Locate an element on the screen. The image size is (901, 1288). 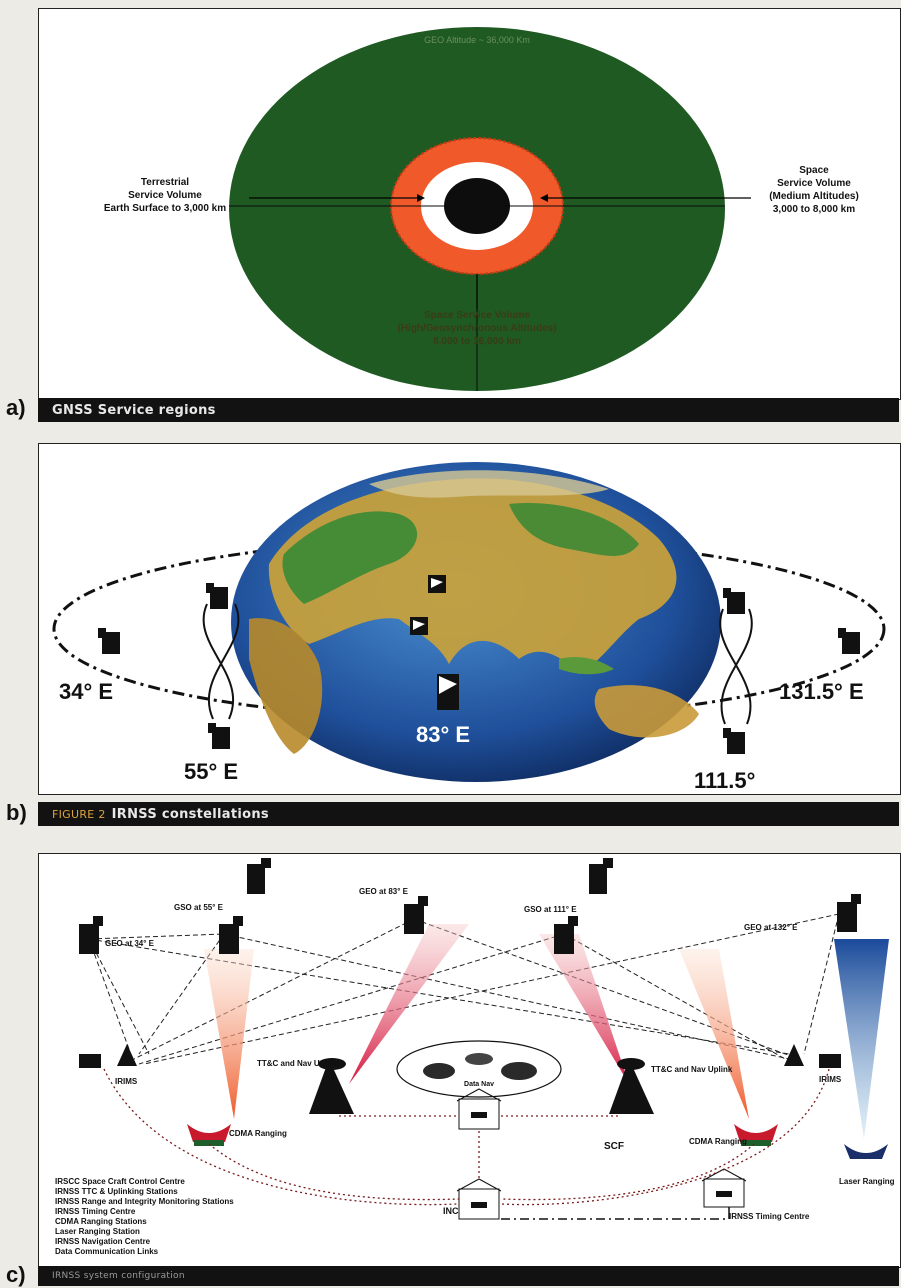
legend-item-8: Data Communication Links is located at coordinates (107, 1251).